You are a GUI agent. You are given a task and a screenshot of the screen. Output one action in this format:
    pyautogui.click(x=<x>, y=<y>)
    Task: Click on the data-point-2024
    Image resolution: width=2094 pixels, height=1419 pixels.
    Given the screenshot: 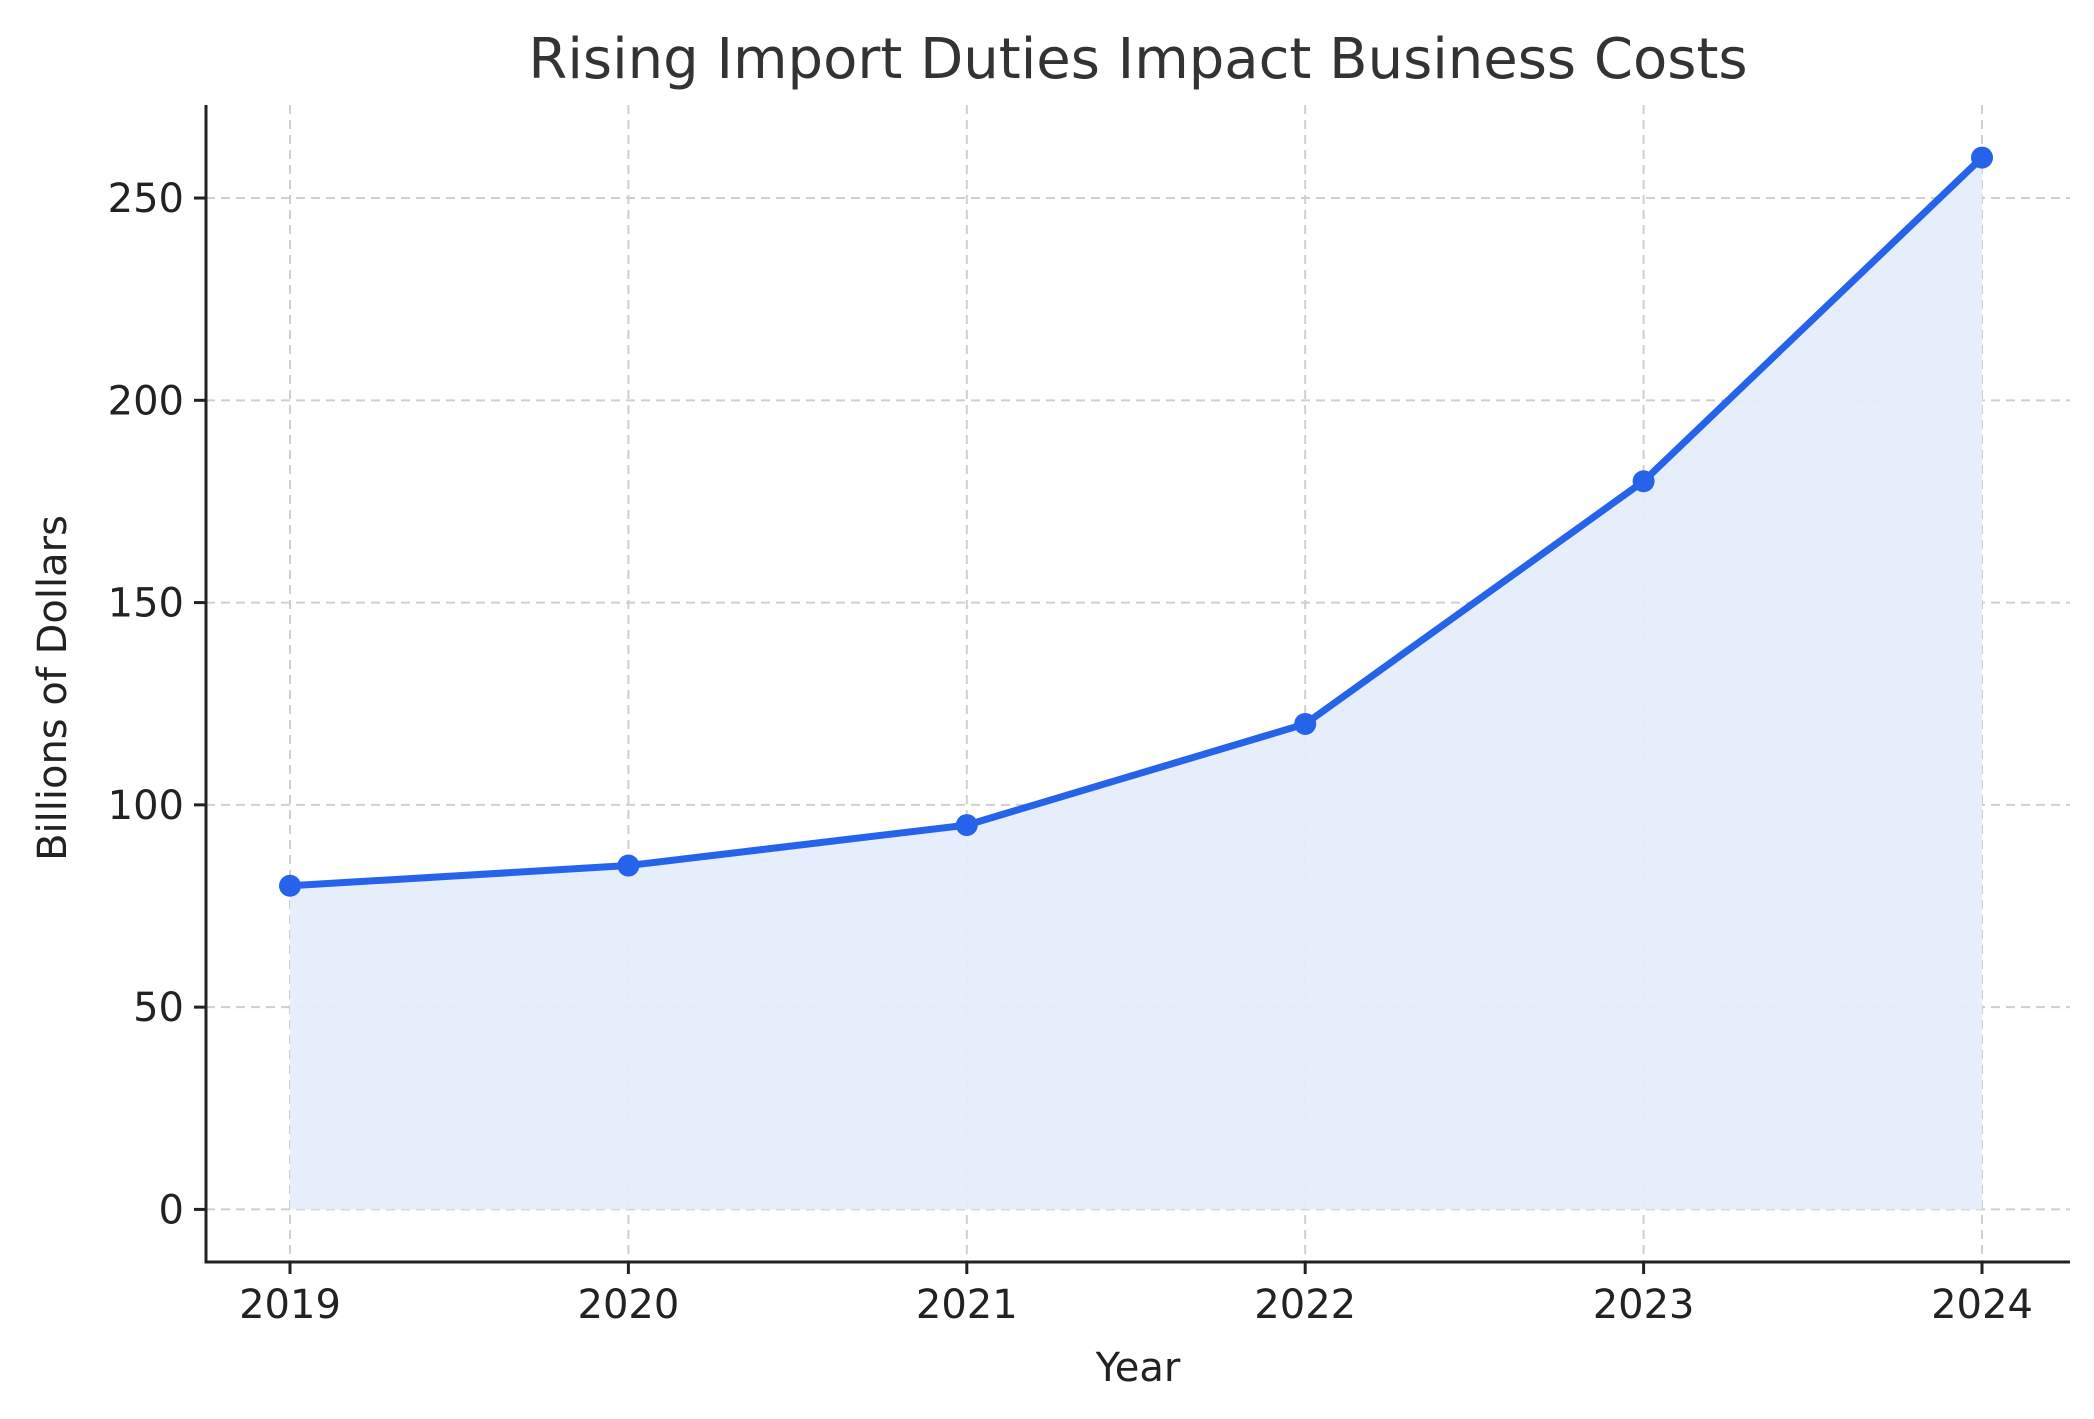 What is the action you would take?
    pyautogui.click(x=1982, y=157)
    